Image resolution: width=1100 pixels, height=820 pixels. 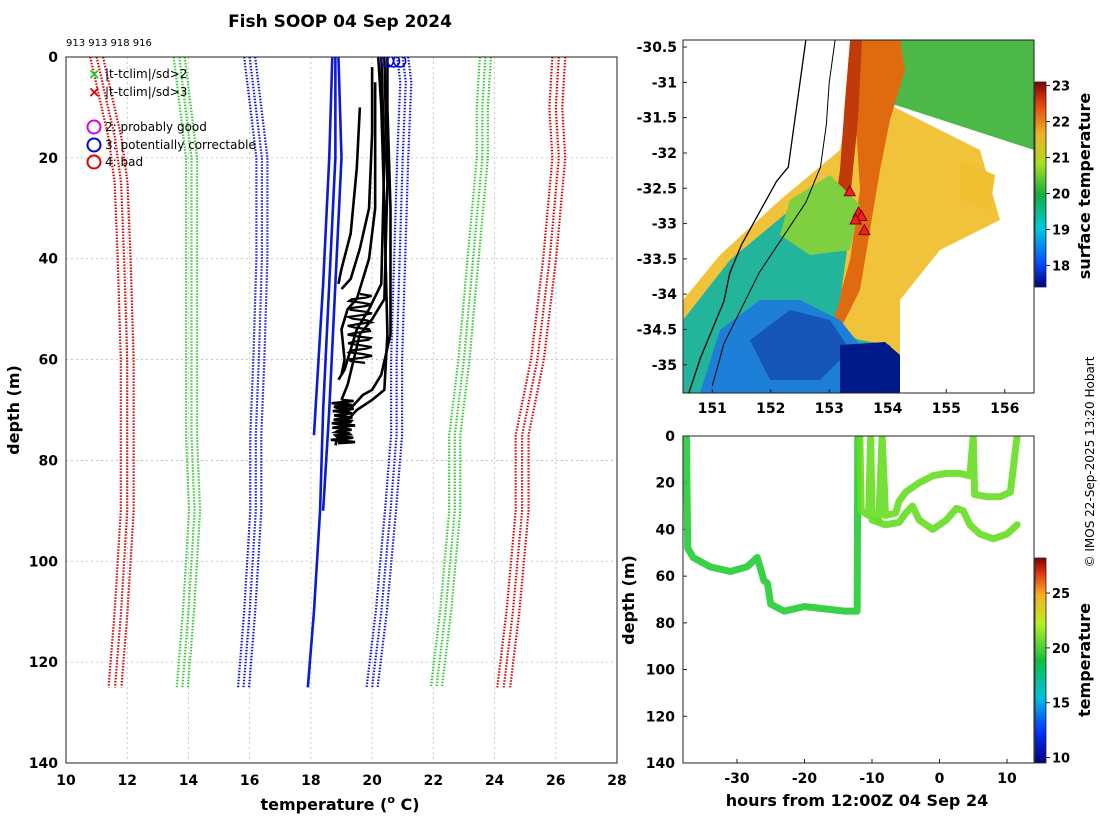 What do you see at coordinates (1084, 186) in the screenshot?
I see `sst-colorbar-label: surface temperature` at bounding box center [1084, 186].